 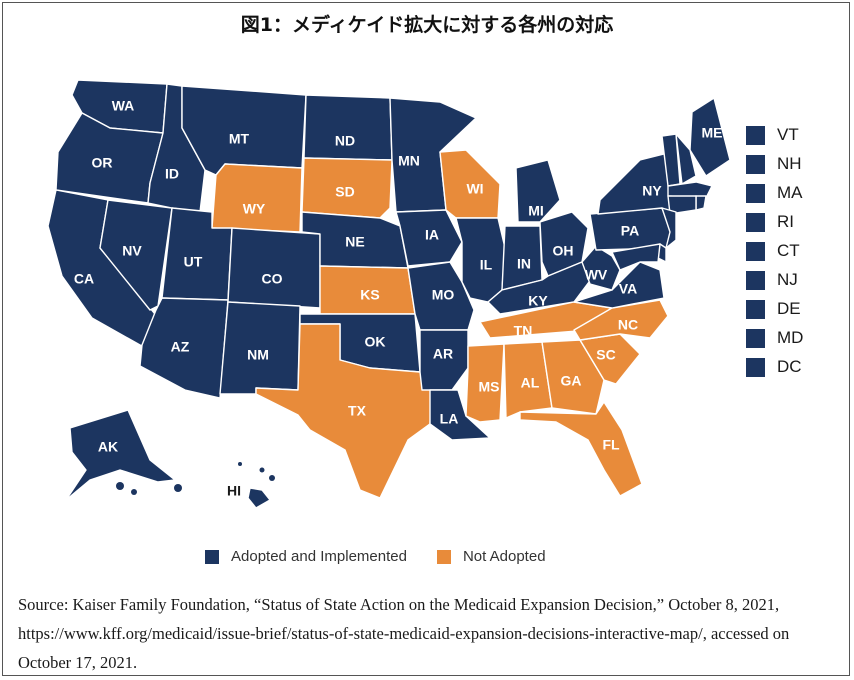 I want to click on small-state-label: NH, so click(x=789, y=163).